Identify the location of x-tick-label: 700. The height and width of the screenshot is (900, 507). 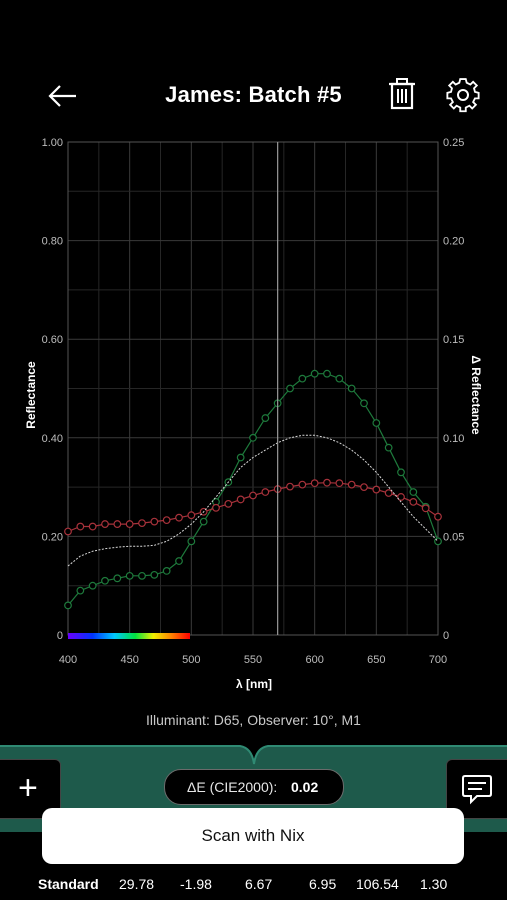
(438, 660).